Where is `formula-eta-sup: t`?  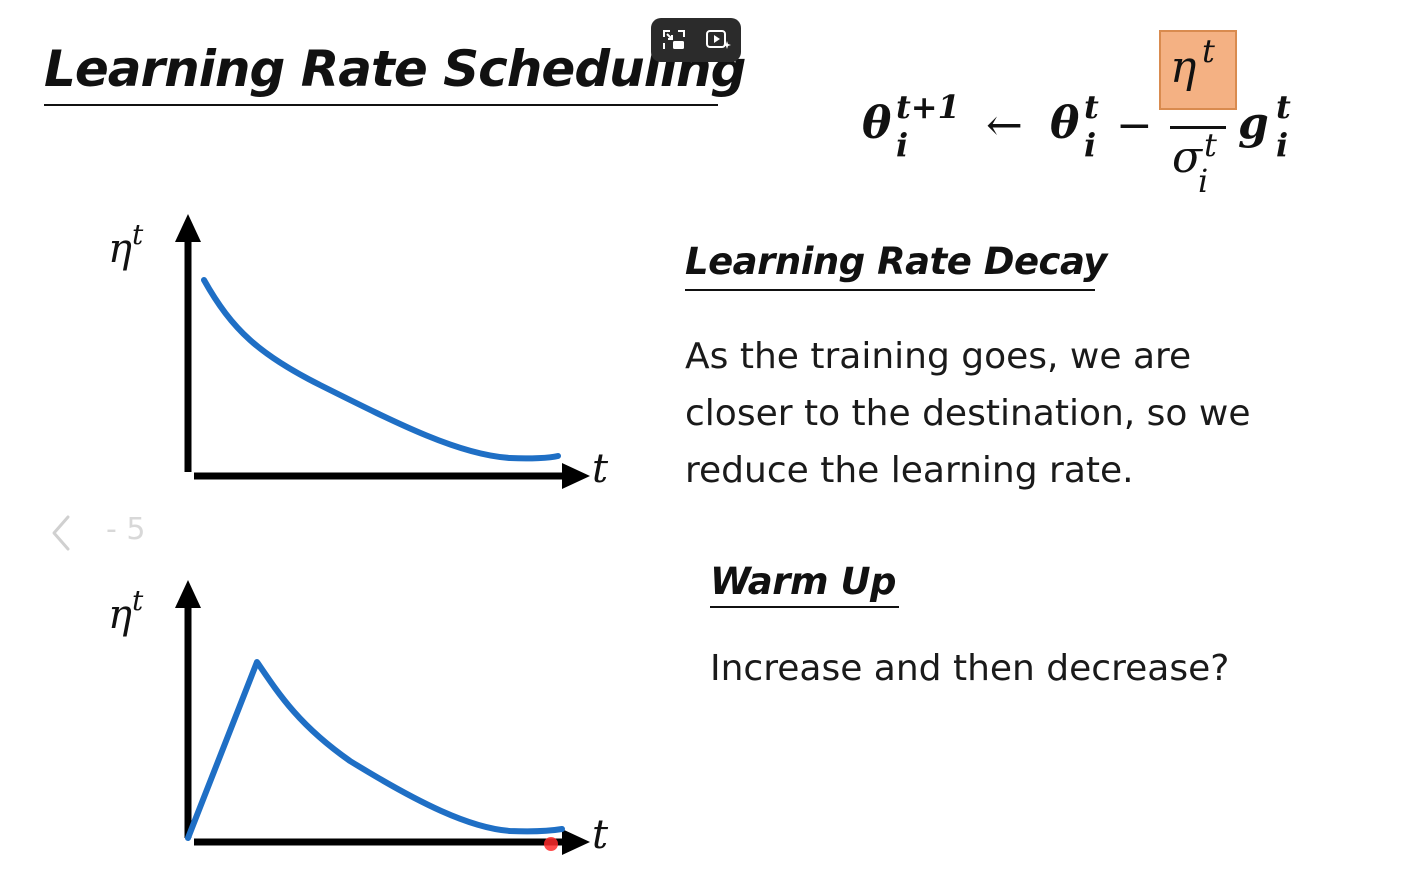 formula-eta-sup: t is located at coordinates (1208, 51).